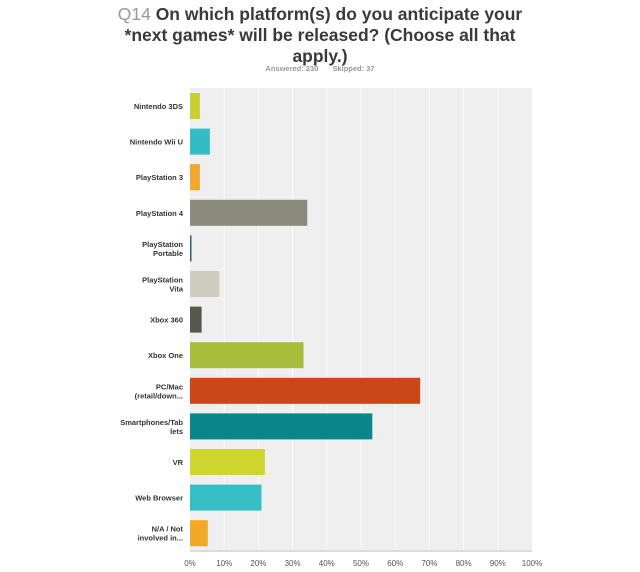 This screenshot has width=640, height=572. What do you see at coordinates (327, 563) in the screenshot?
I see `x-tick-label: 40%` at bounding box center [327, 563].